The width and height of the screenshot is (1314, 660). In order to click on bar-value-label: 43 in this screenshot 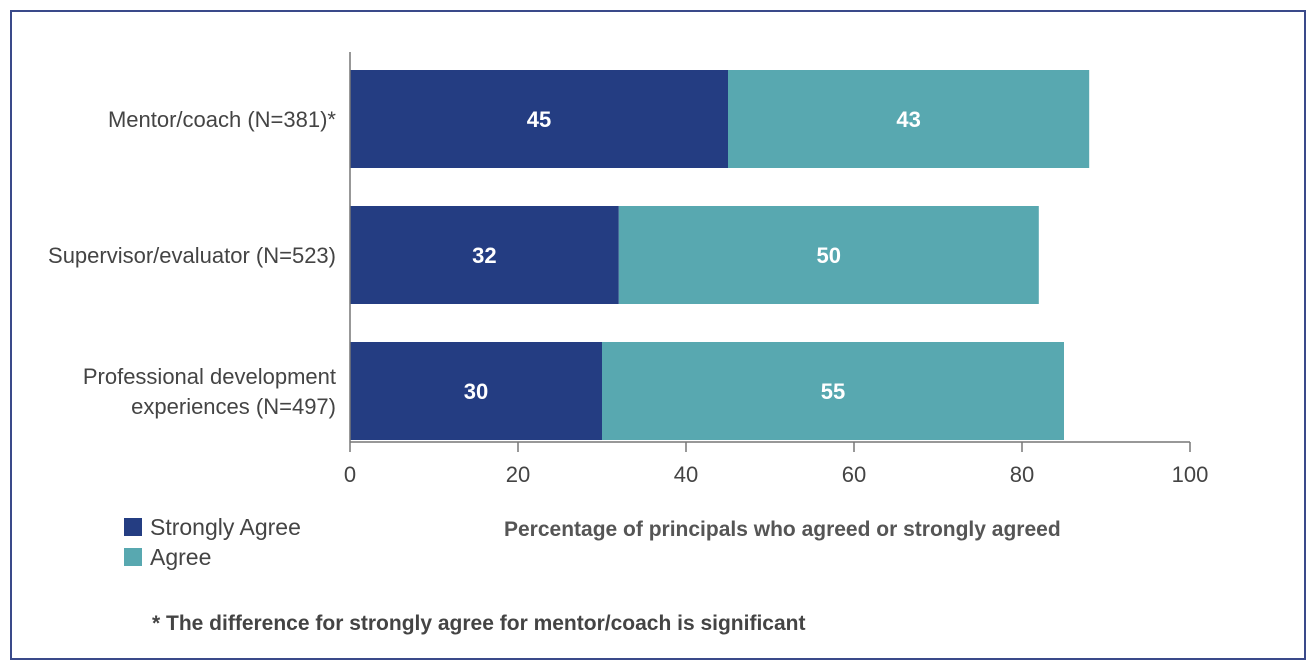, I will do `click(908, 119)`.